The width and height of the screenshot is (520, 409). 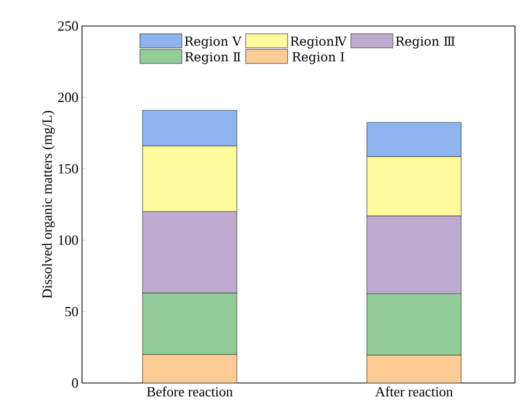 What do you see at coordinates (68, 26) in the screenshot?
I see `y-tick-label: 250` at bounding box center [68, 26].